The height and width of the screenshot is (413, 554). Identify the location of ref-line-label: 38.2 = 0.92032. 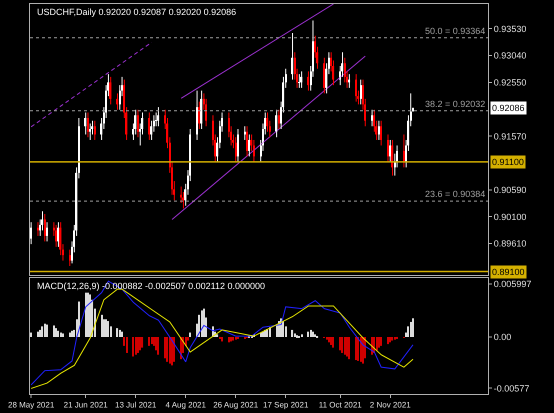
(455, 104).